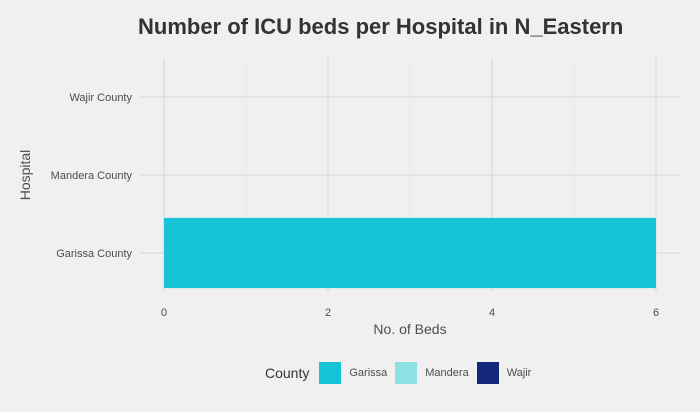 This screenshot has height=412, width=700. I want to click on legend: County Garissa Mandera Wajir, so click(402, 373).